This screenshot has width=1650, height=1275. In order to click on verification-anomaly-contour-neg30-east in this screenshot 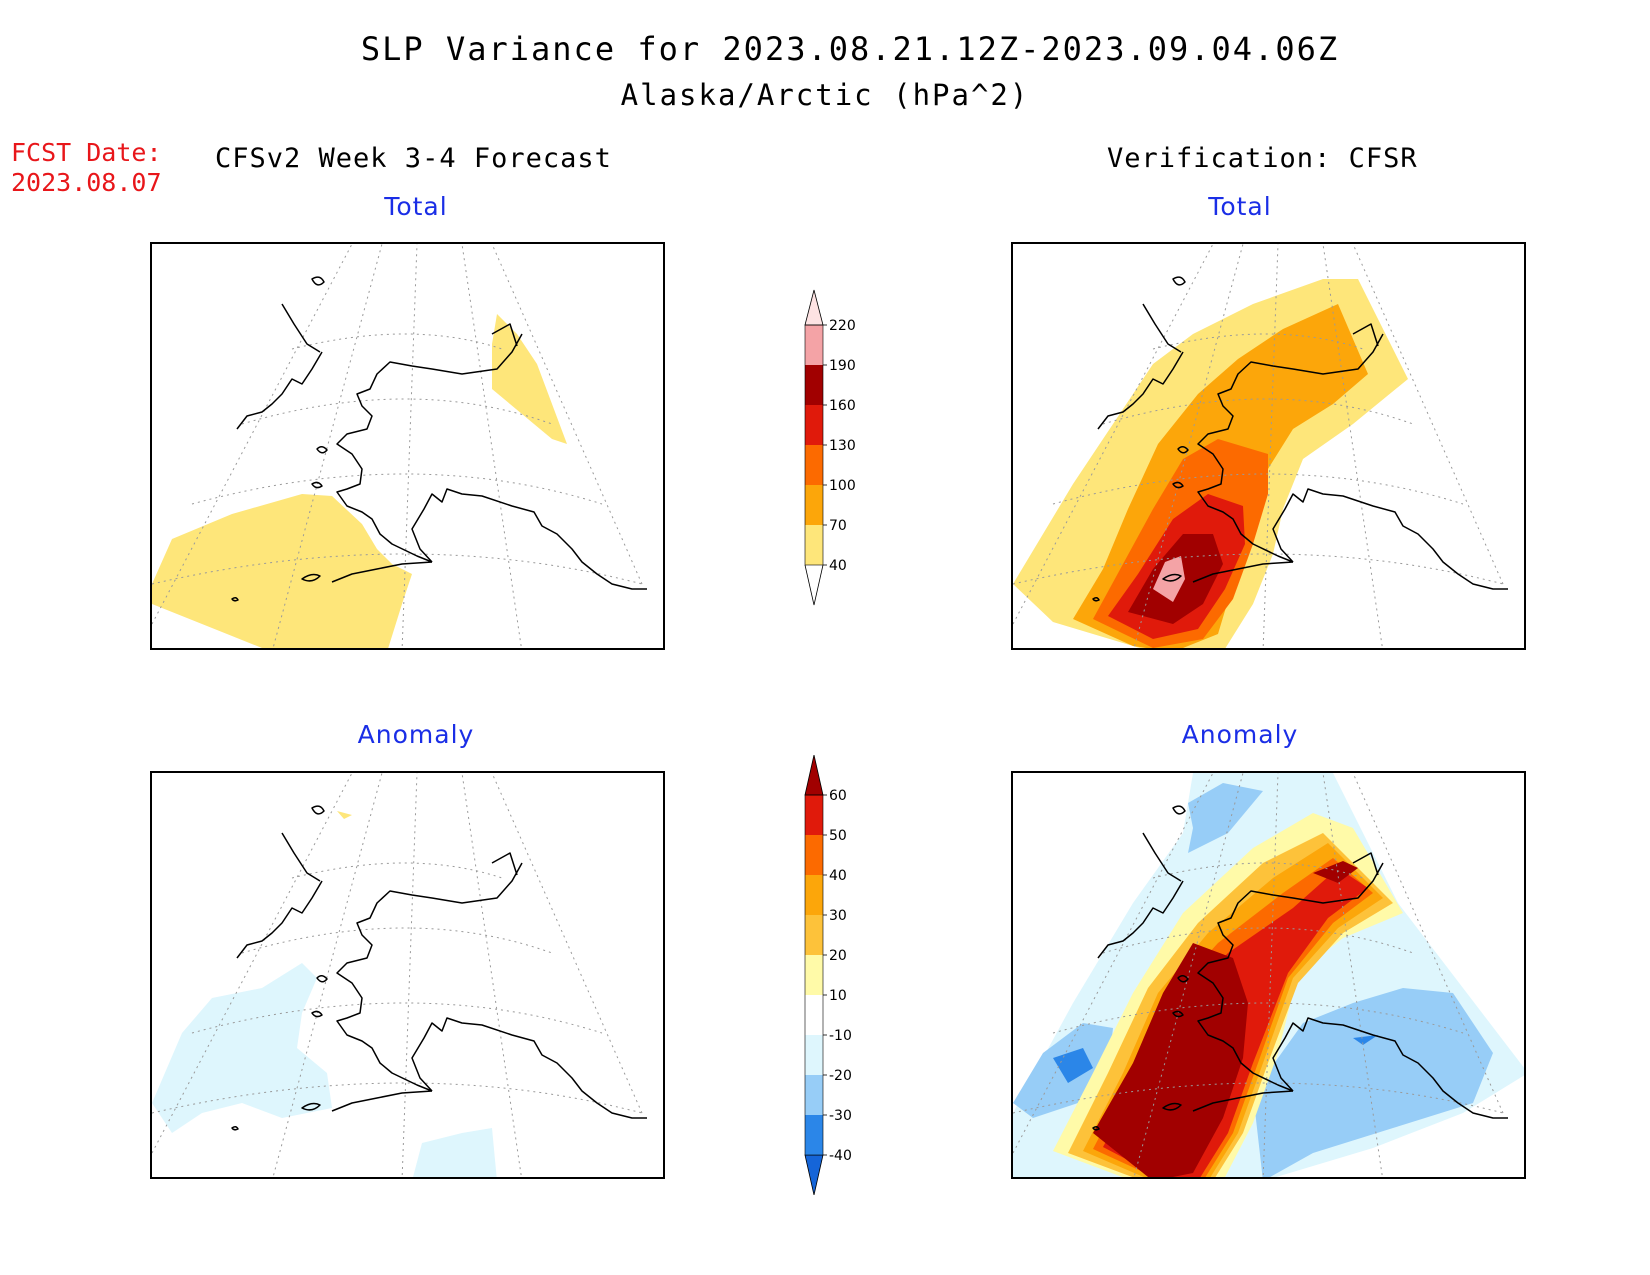, I will do `click(1365, 1040)`.